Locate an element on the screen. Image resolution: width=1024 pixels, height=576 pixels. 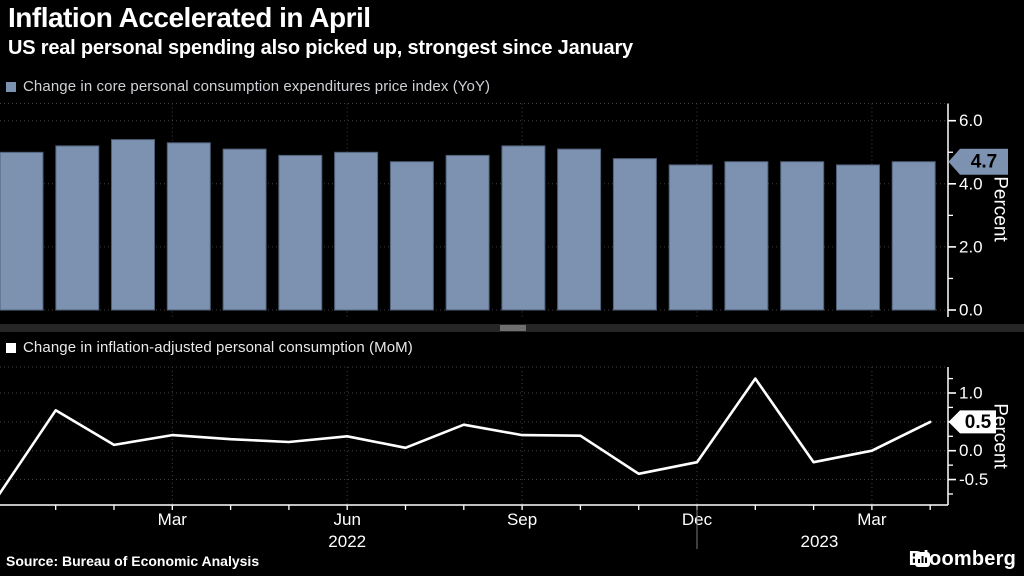
x-axis-year-label: 2022 is located at coordinates (347, 541).